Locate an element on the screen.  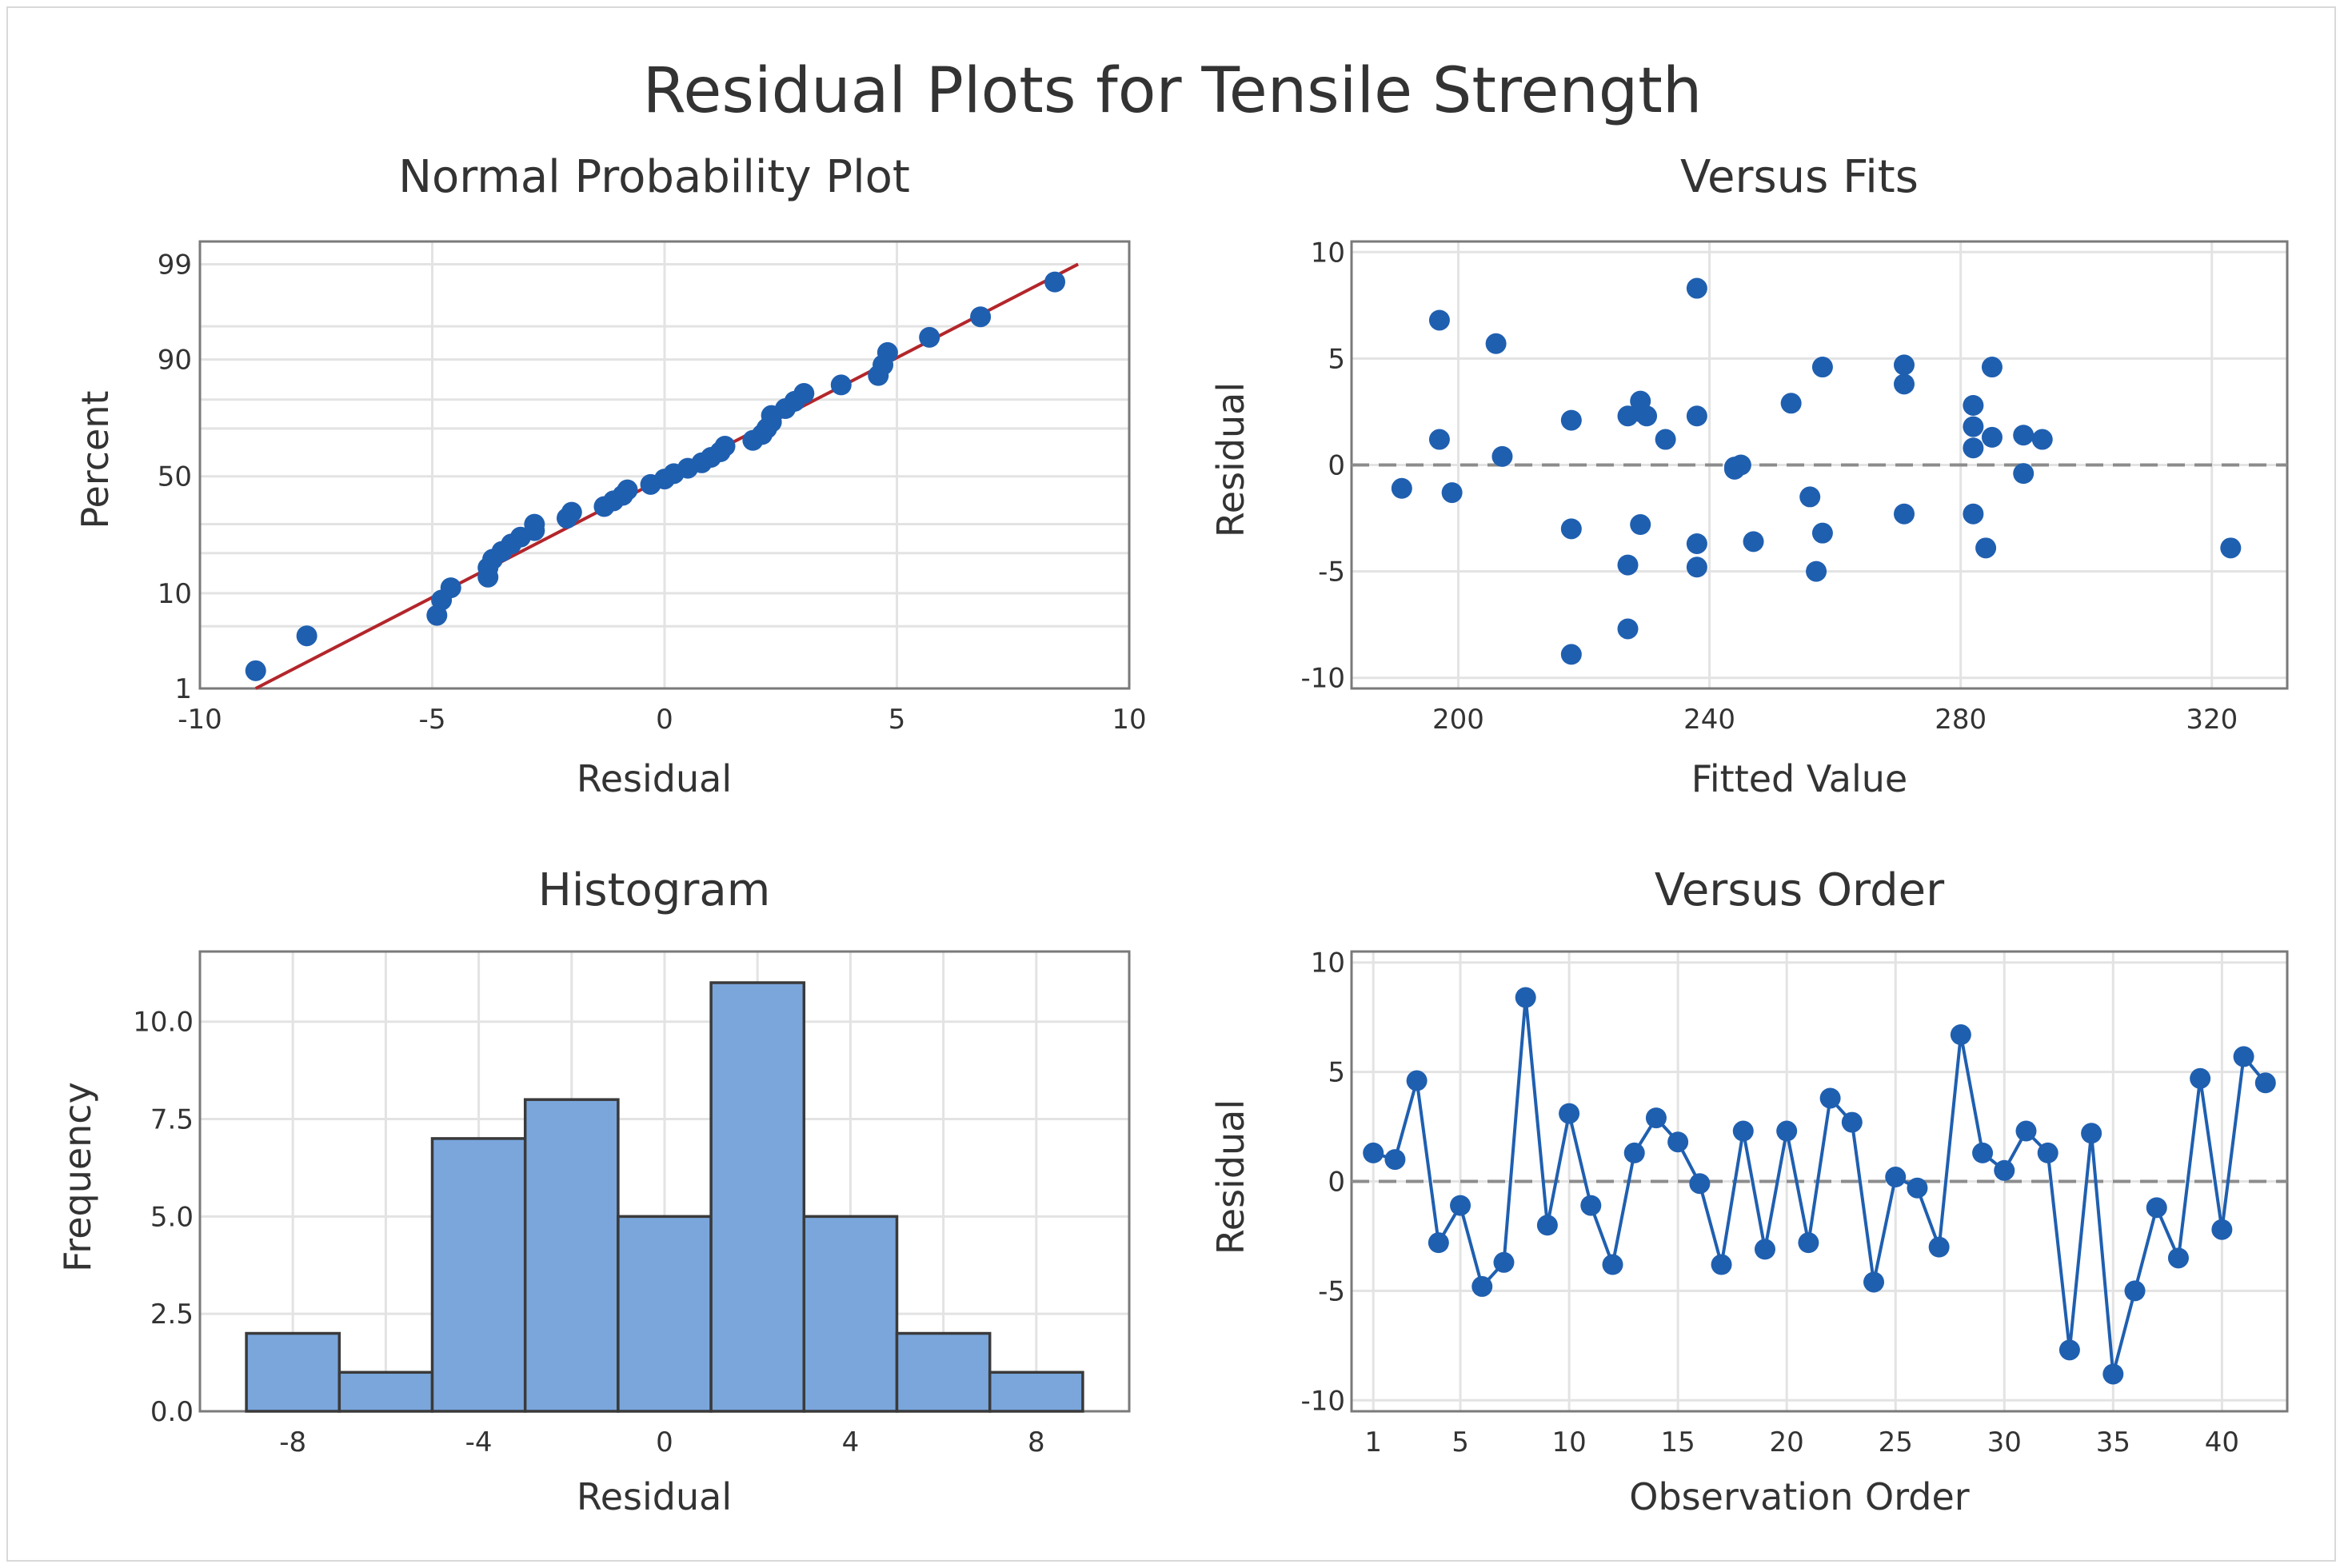
panel-title-normal: Normal Probability Plot is located at coordinates (654, 177).